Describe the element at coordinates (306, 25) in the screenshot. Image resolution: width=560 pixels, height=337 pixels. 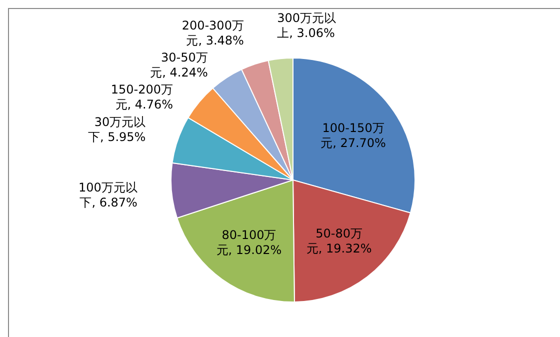
I see `slice-label: 300万元以上, 3.06%` at that location.